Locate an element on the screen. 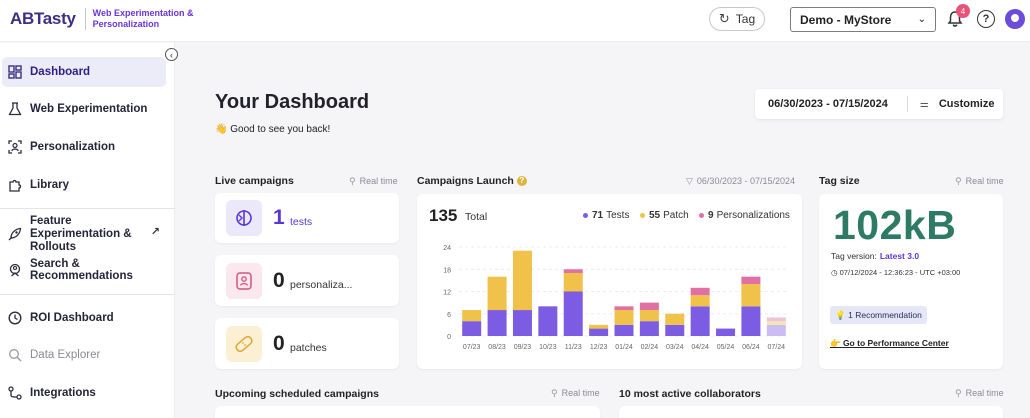 The image size is (1030, 418). tag-size-realtime: ⚲ Real time is located at coordinates (979, 181).